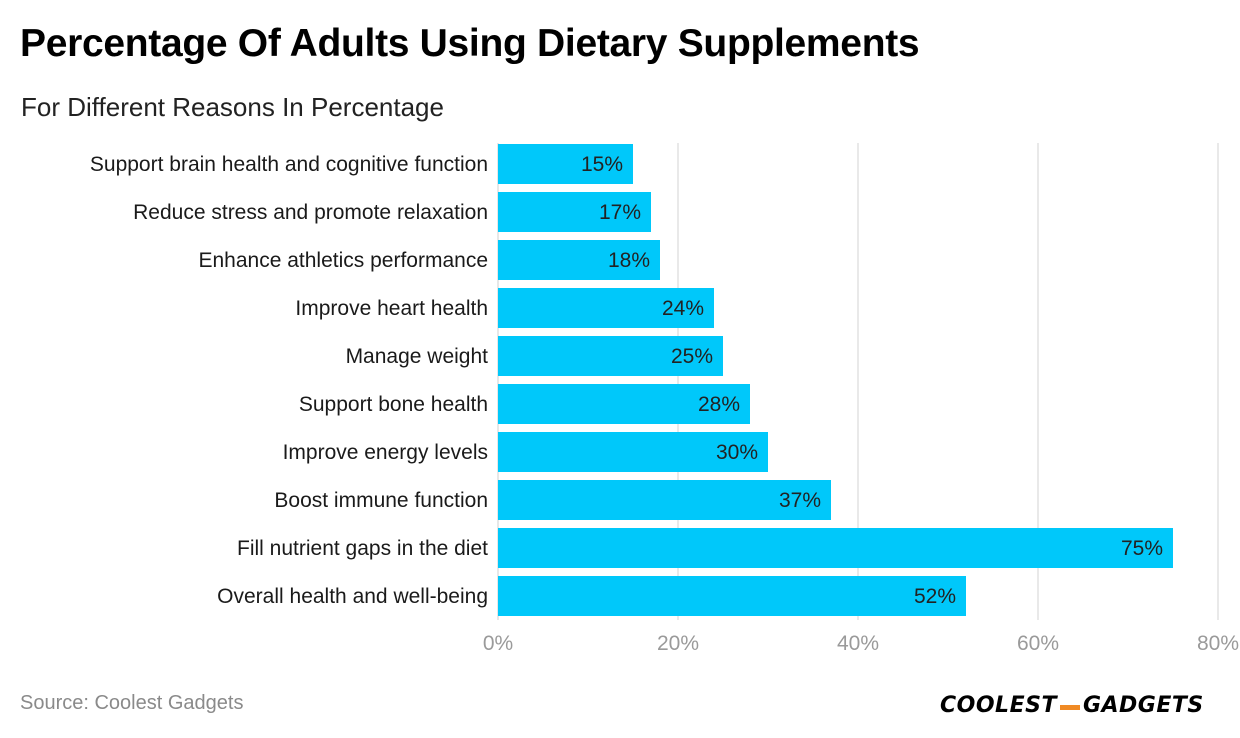 This screenshot has width=1240, height=738. Describe the element at coordinates (381, 500) in the screenshot. I see `category-label: Boost immune function` at that location.